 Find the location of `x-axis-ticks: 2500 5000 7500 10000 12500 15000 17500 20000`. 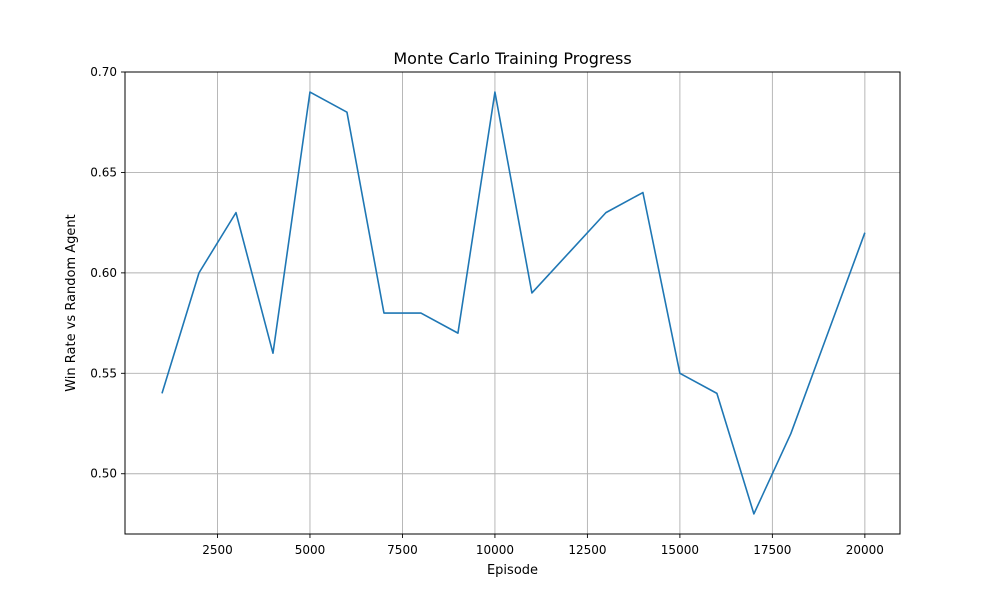

x-axis-ticks: 2500 5000 7500 10000 12500 15000 17500 20000 is located at coordinates (543, 545).